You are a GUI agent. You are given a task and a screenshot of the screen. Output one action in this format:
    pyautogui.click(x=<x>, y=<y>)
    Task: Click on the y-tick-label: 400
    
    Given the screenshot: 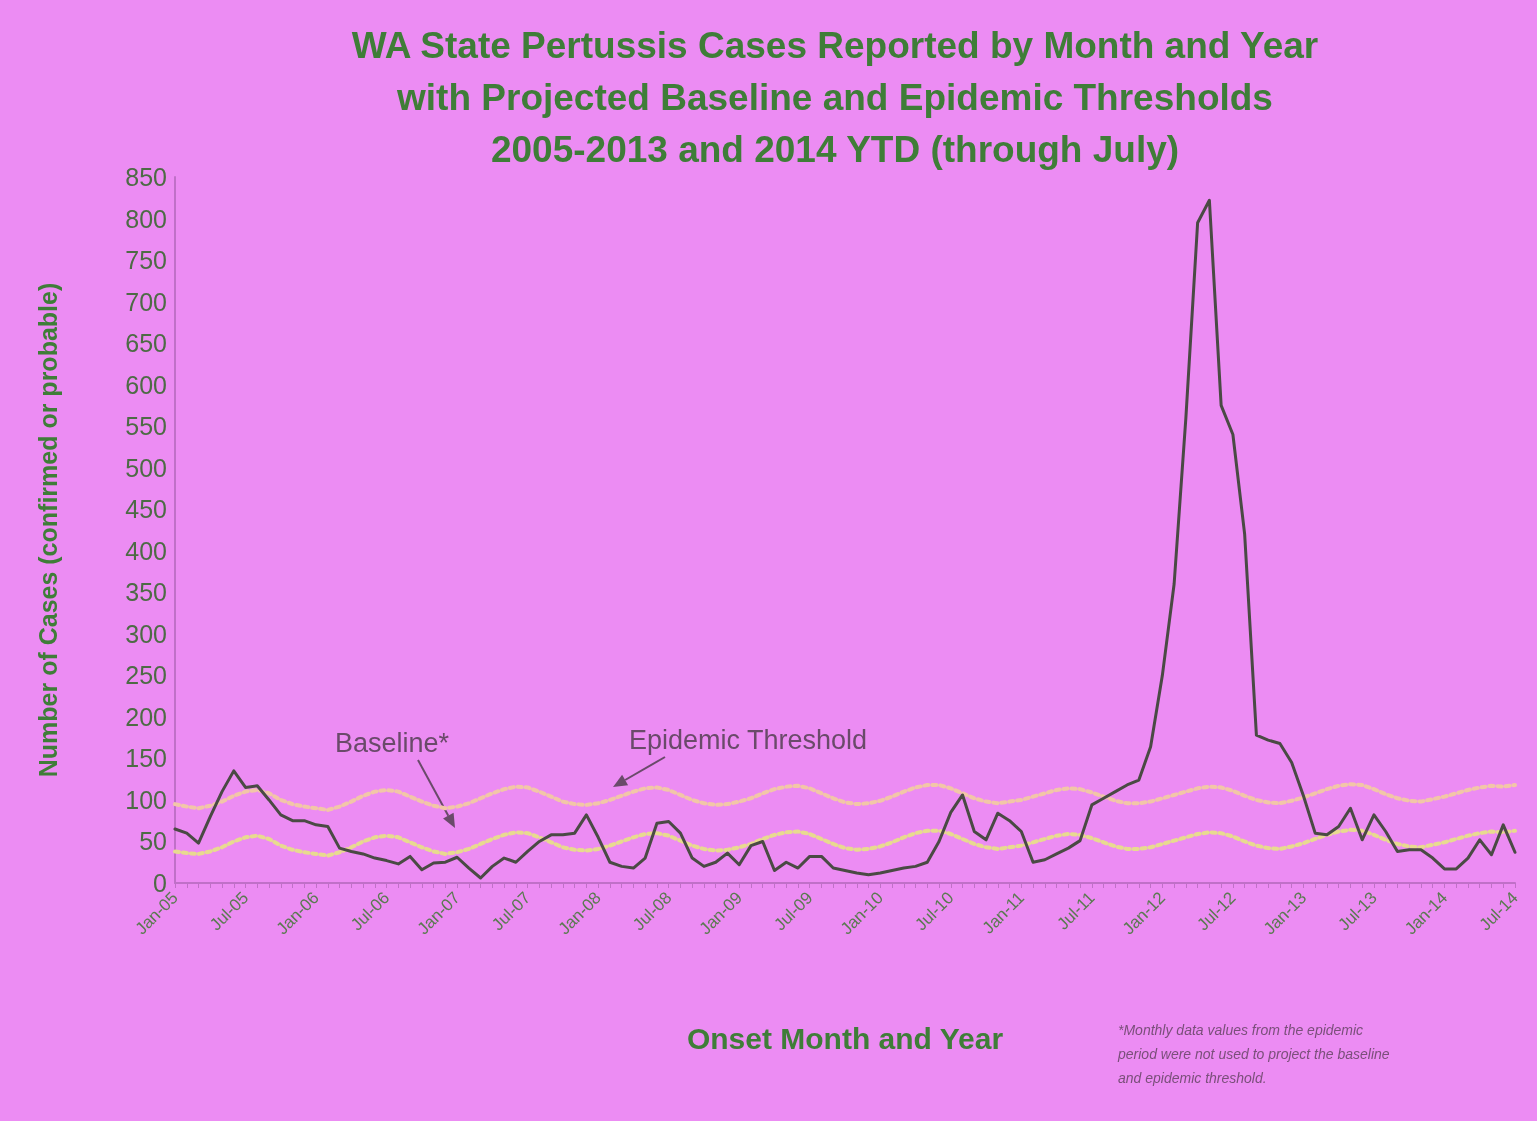 What is the action you would take?
    pyautogui.click(x=146, y=550)
    